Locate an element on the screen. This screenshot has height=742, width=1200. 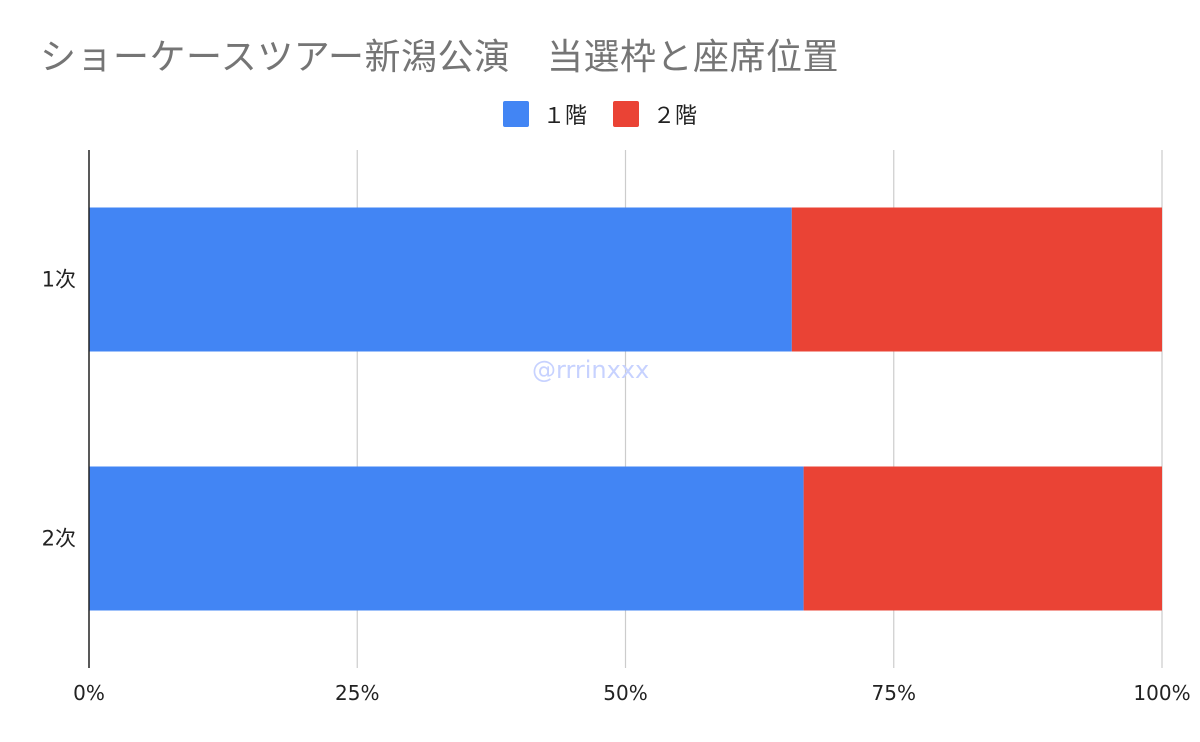
legend: １階 ２階 is located at coordinates (600, 114).